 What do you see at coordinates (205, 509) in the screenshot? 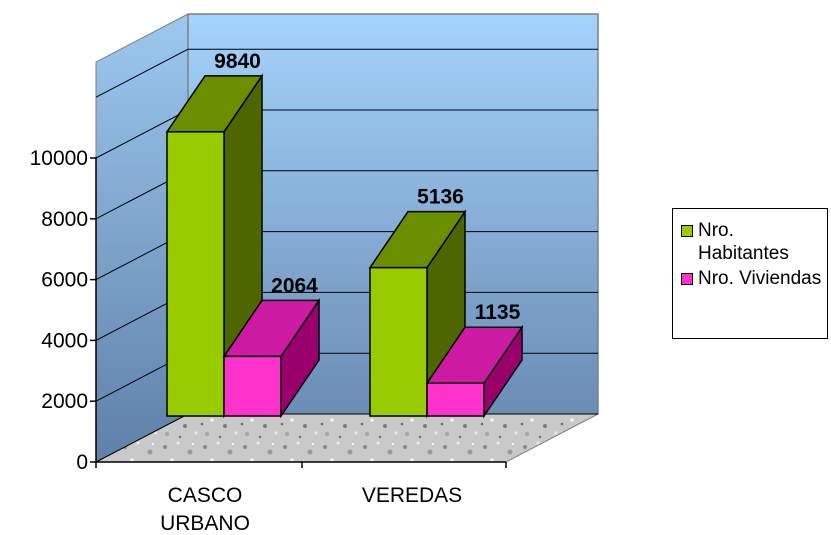
I see `category-label-0: CASCO URBANO` at bounding box center [205, 509].